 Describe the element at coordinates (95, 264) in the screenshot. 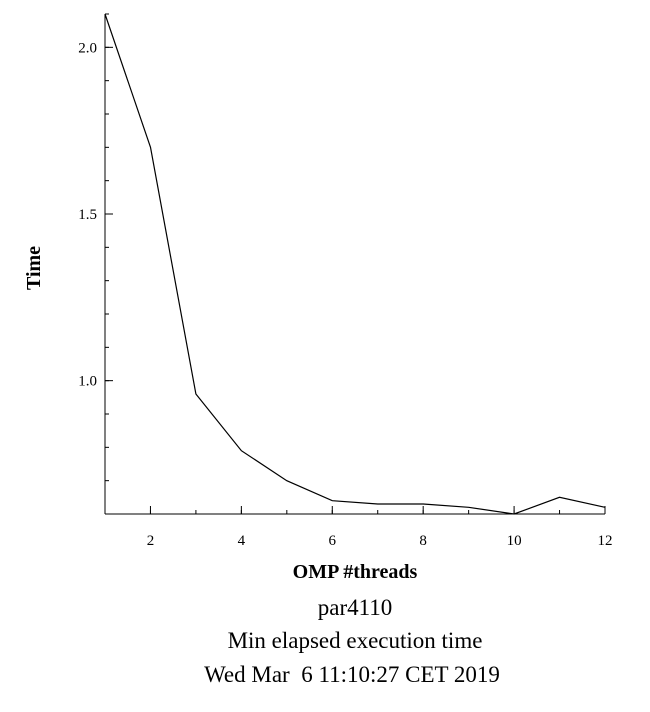

I see `y-ticks: 1.0 1.5 2.0` at that location.